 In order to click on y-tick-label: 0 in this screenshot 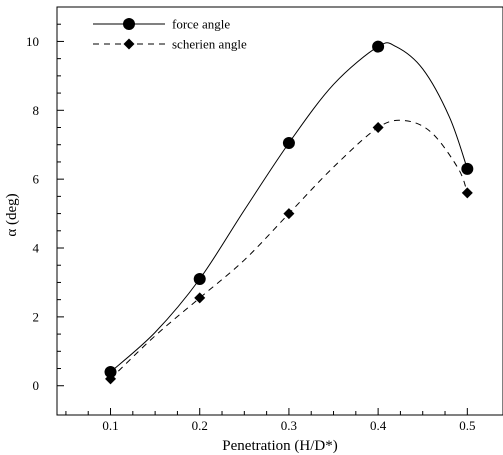, I will do `click(36, 385)`.